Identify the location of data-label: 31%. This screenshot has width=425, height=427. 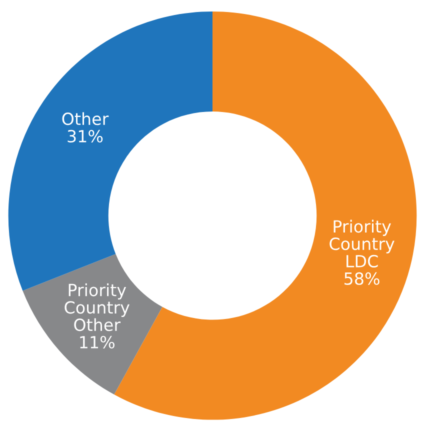
(85, 136).